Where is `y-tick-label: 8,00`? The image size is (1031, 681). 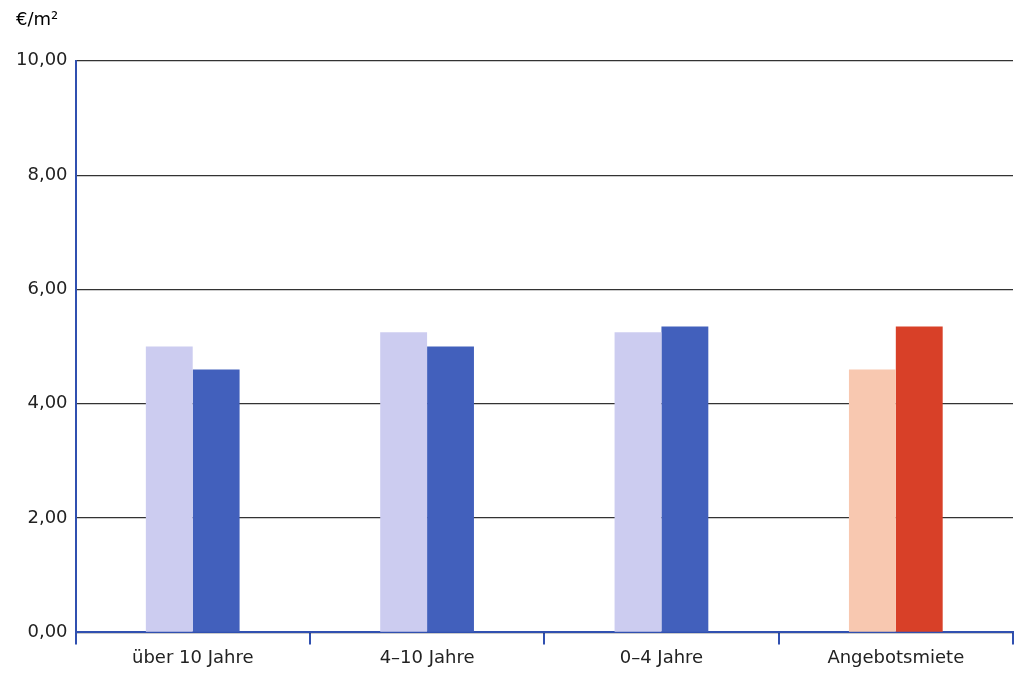
y-tick-label: 8,00 is located at coordinates (47, 173).